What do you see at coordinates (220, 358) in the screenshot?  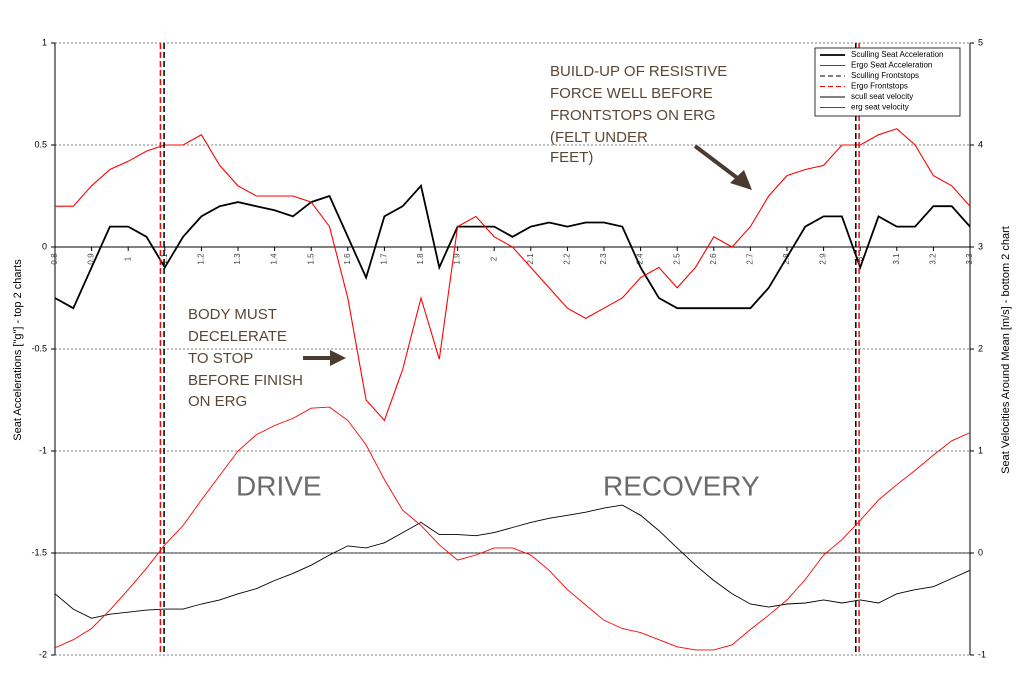 I see `annotation-line: TO STOP` at bounding box center [220, 358].